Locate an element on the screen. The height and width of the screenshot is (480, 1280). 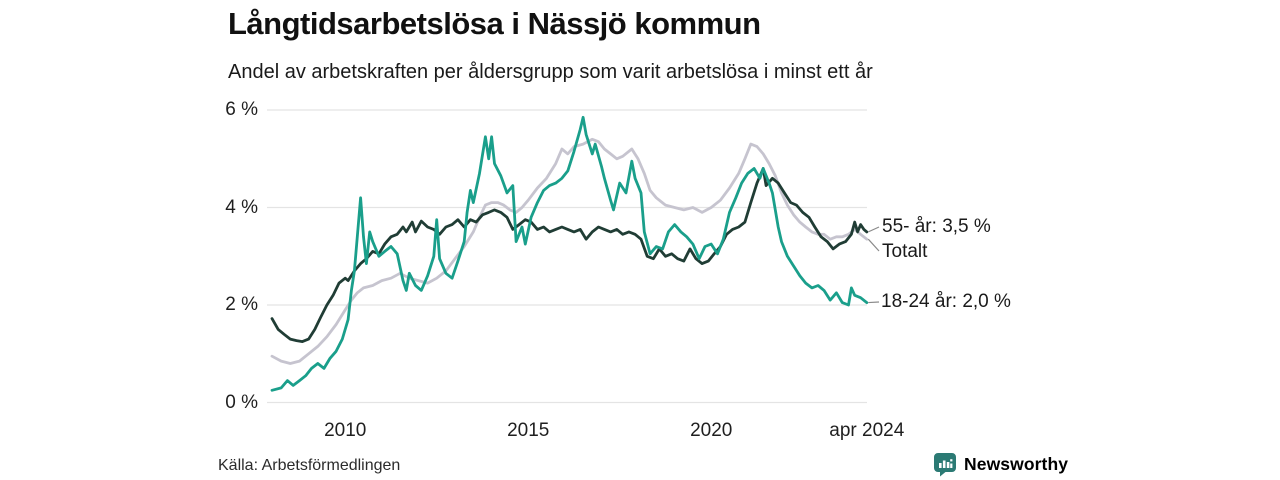
newsworthy-wordmark: Newsworthy is located at coordinates (1016, 463).